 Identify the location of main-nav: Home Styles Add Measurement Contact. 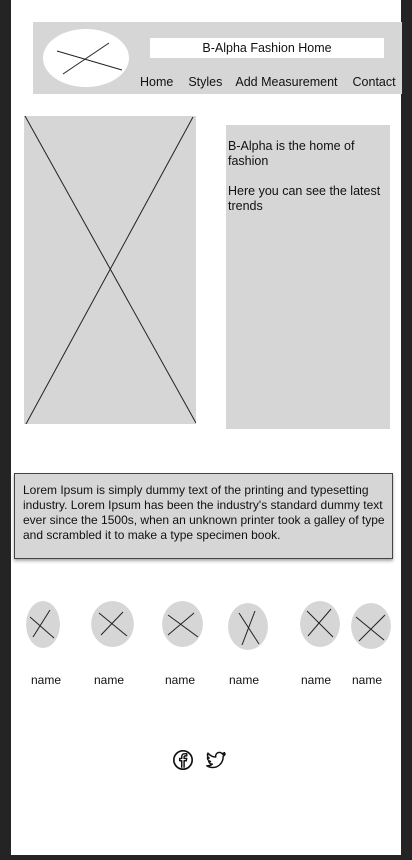
(262, 82).